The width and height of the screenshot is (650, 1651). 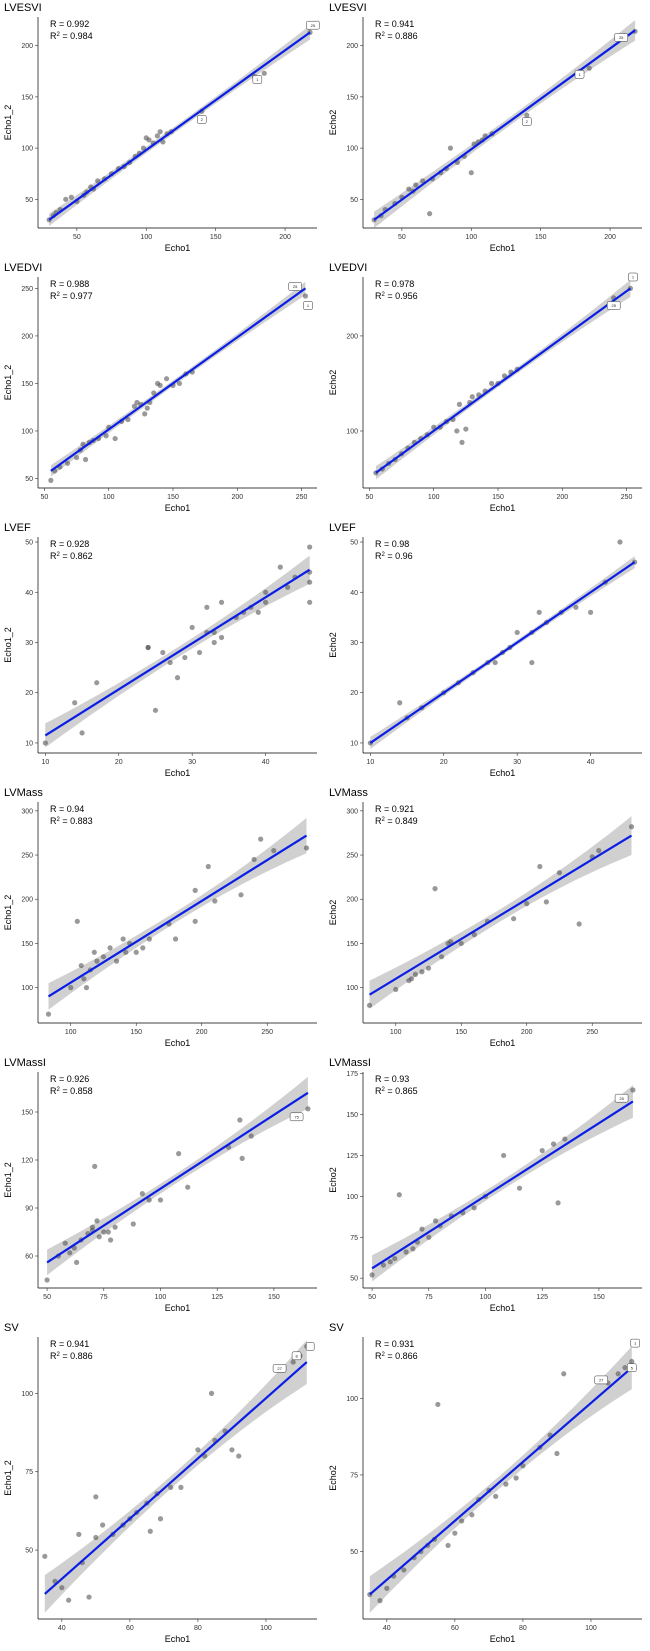 What do you see at coordinates (352, 900) in the screenshot?
I see `y-tick-label: 200` at bounding box center [352, 900].